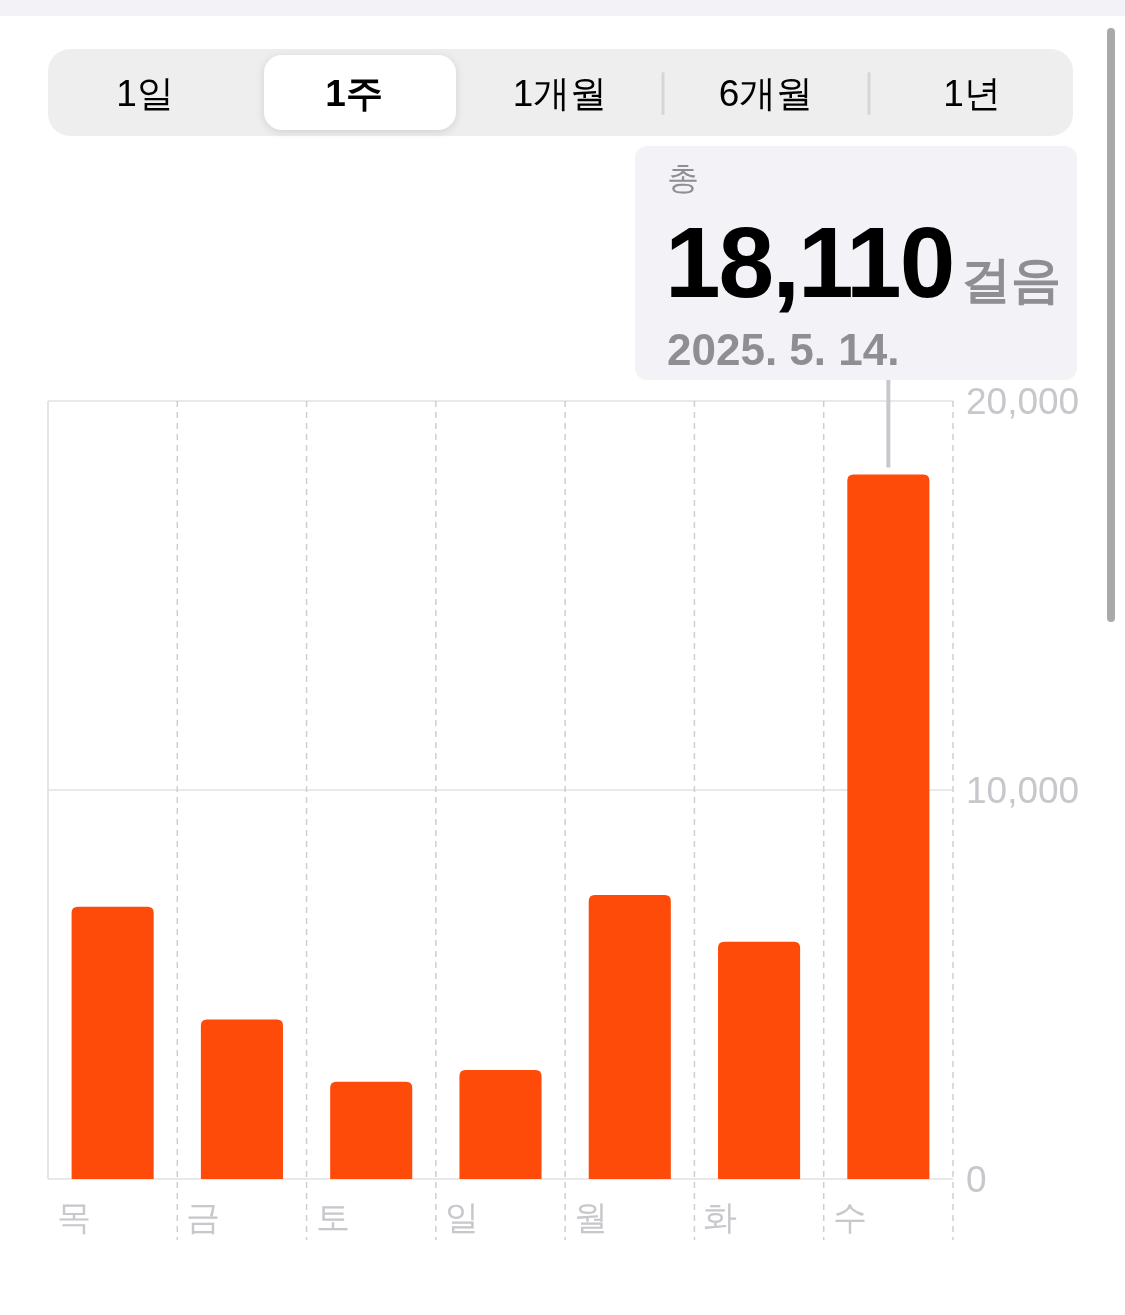  Describe the element at coordinates (720, 1217) in the screenshot. I see `x-tick-label: 화` at that location.